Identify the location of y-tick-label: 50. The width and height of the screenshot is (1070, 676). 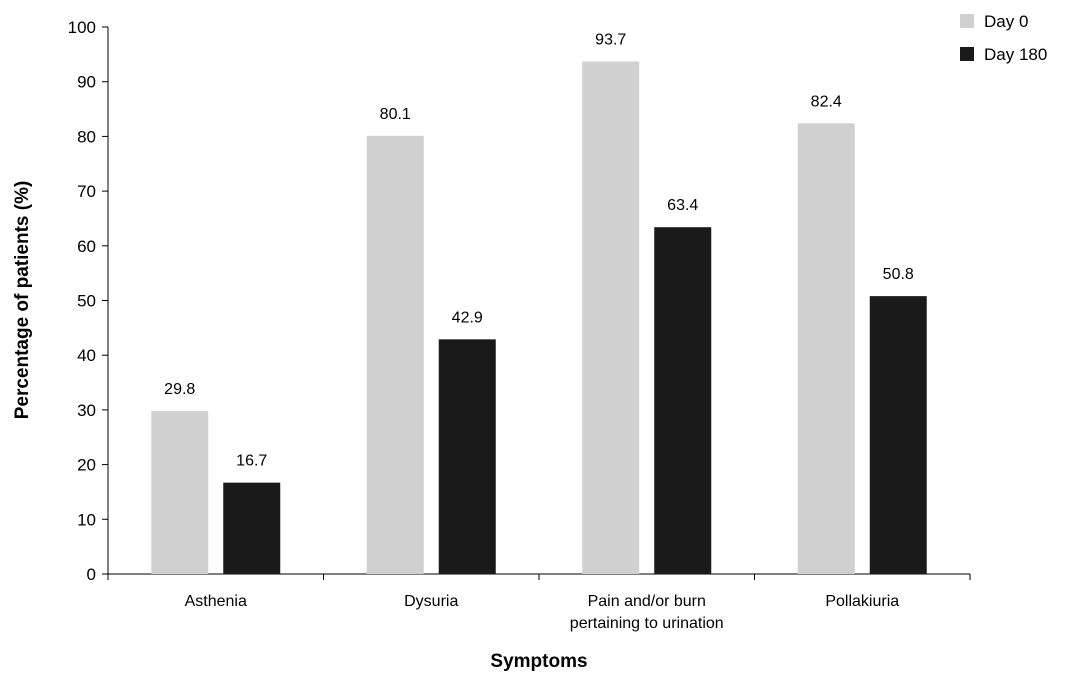
(86, 301).